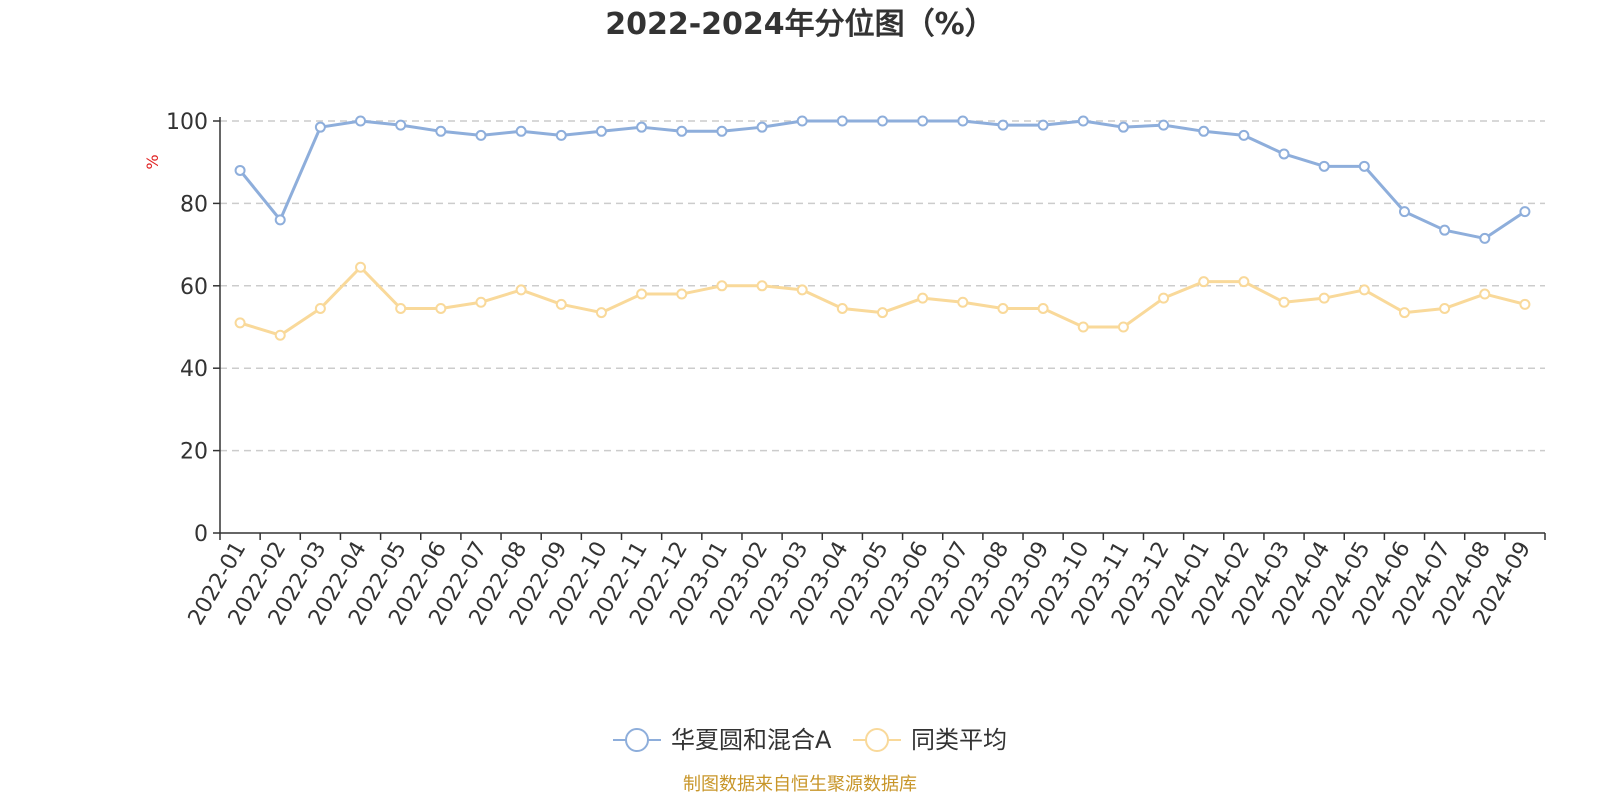  Describe the element at coordinates (751, 740) in the screenshot. I see `legend-label: 华夏圆和混合A` at that location.